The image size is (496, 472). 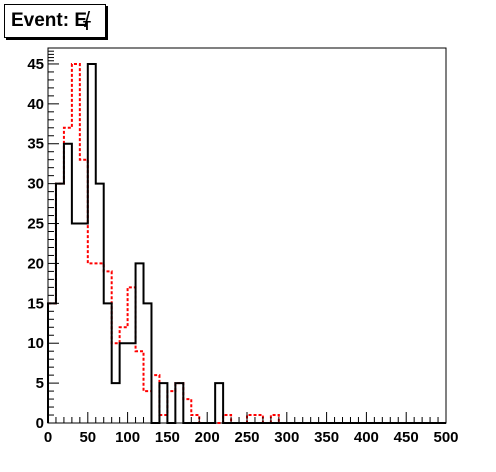 What do you see at coordinates (35, 263) in the screenshot?
I see `y-tick-label: 20` at bounding box center [35, 263].